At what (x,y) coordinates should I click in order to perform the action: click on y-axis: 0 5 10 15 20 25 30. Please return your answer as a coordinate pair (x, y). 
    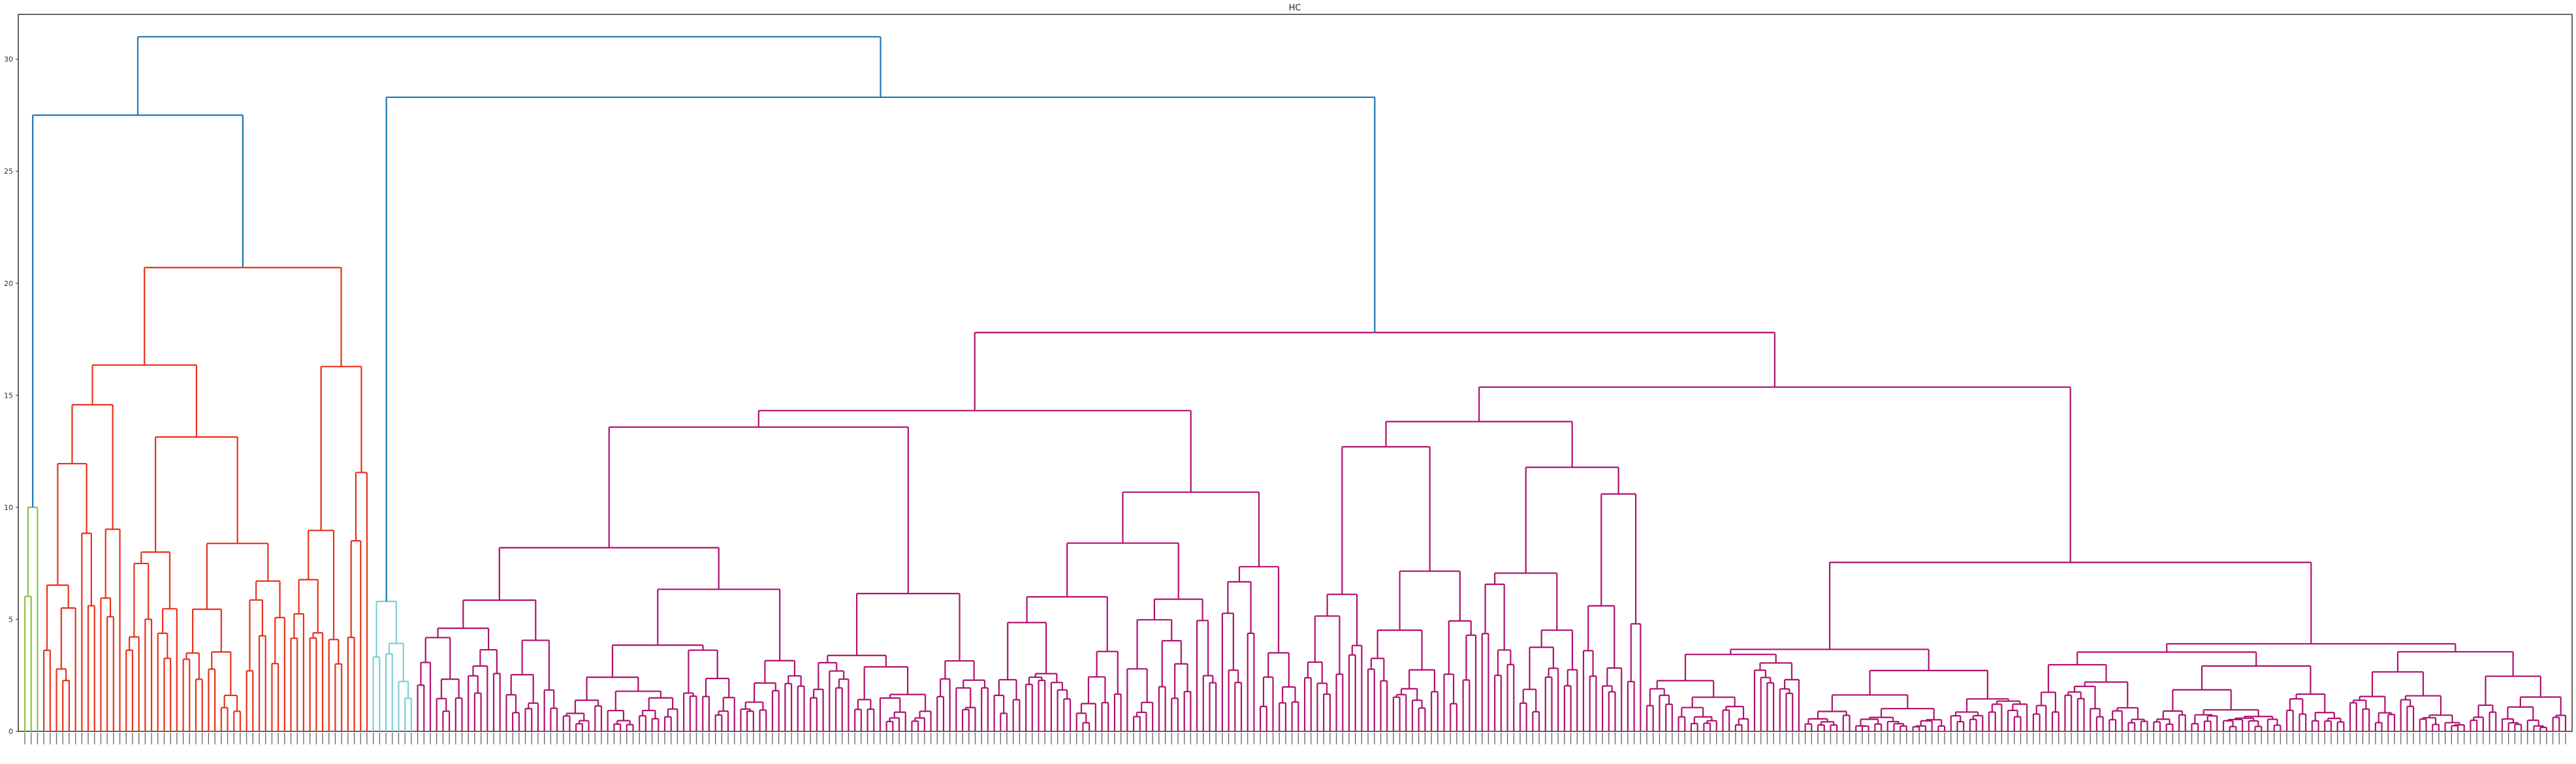
    Looking at the image, I should click on (11, 396).